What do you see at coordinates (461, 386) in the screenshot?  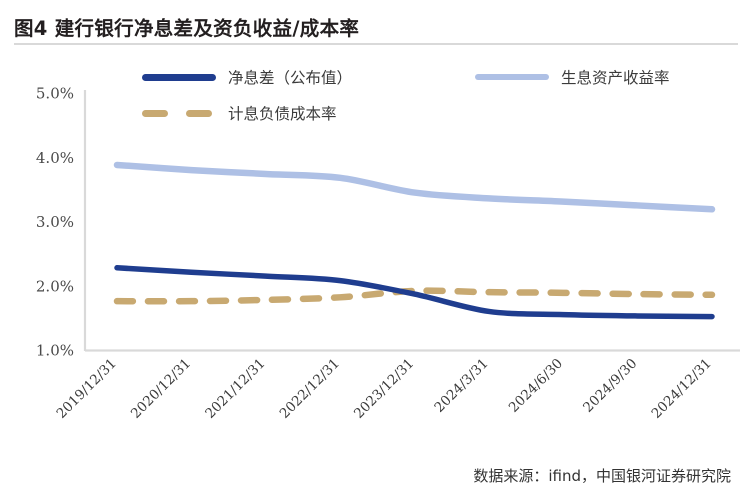 I see `x-tick-label: 2024/3/31` at bounding box center [461, 386].